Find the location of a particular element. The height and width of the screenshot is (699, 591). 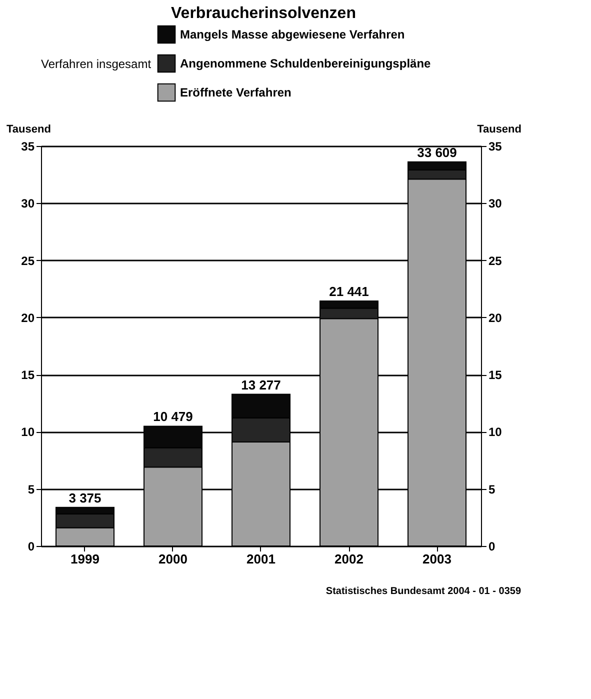

x-tick-label: 2000 is located at coordinates (173, 559).